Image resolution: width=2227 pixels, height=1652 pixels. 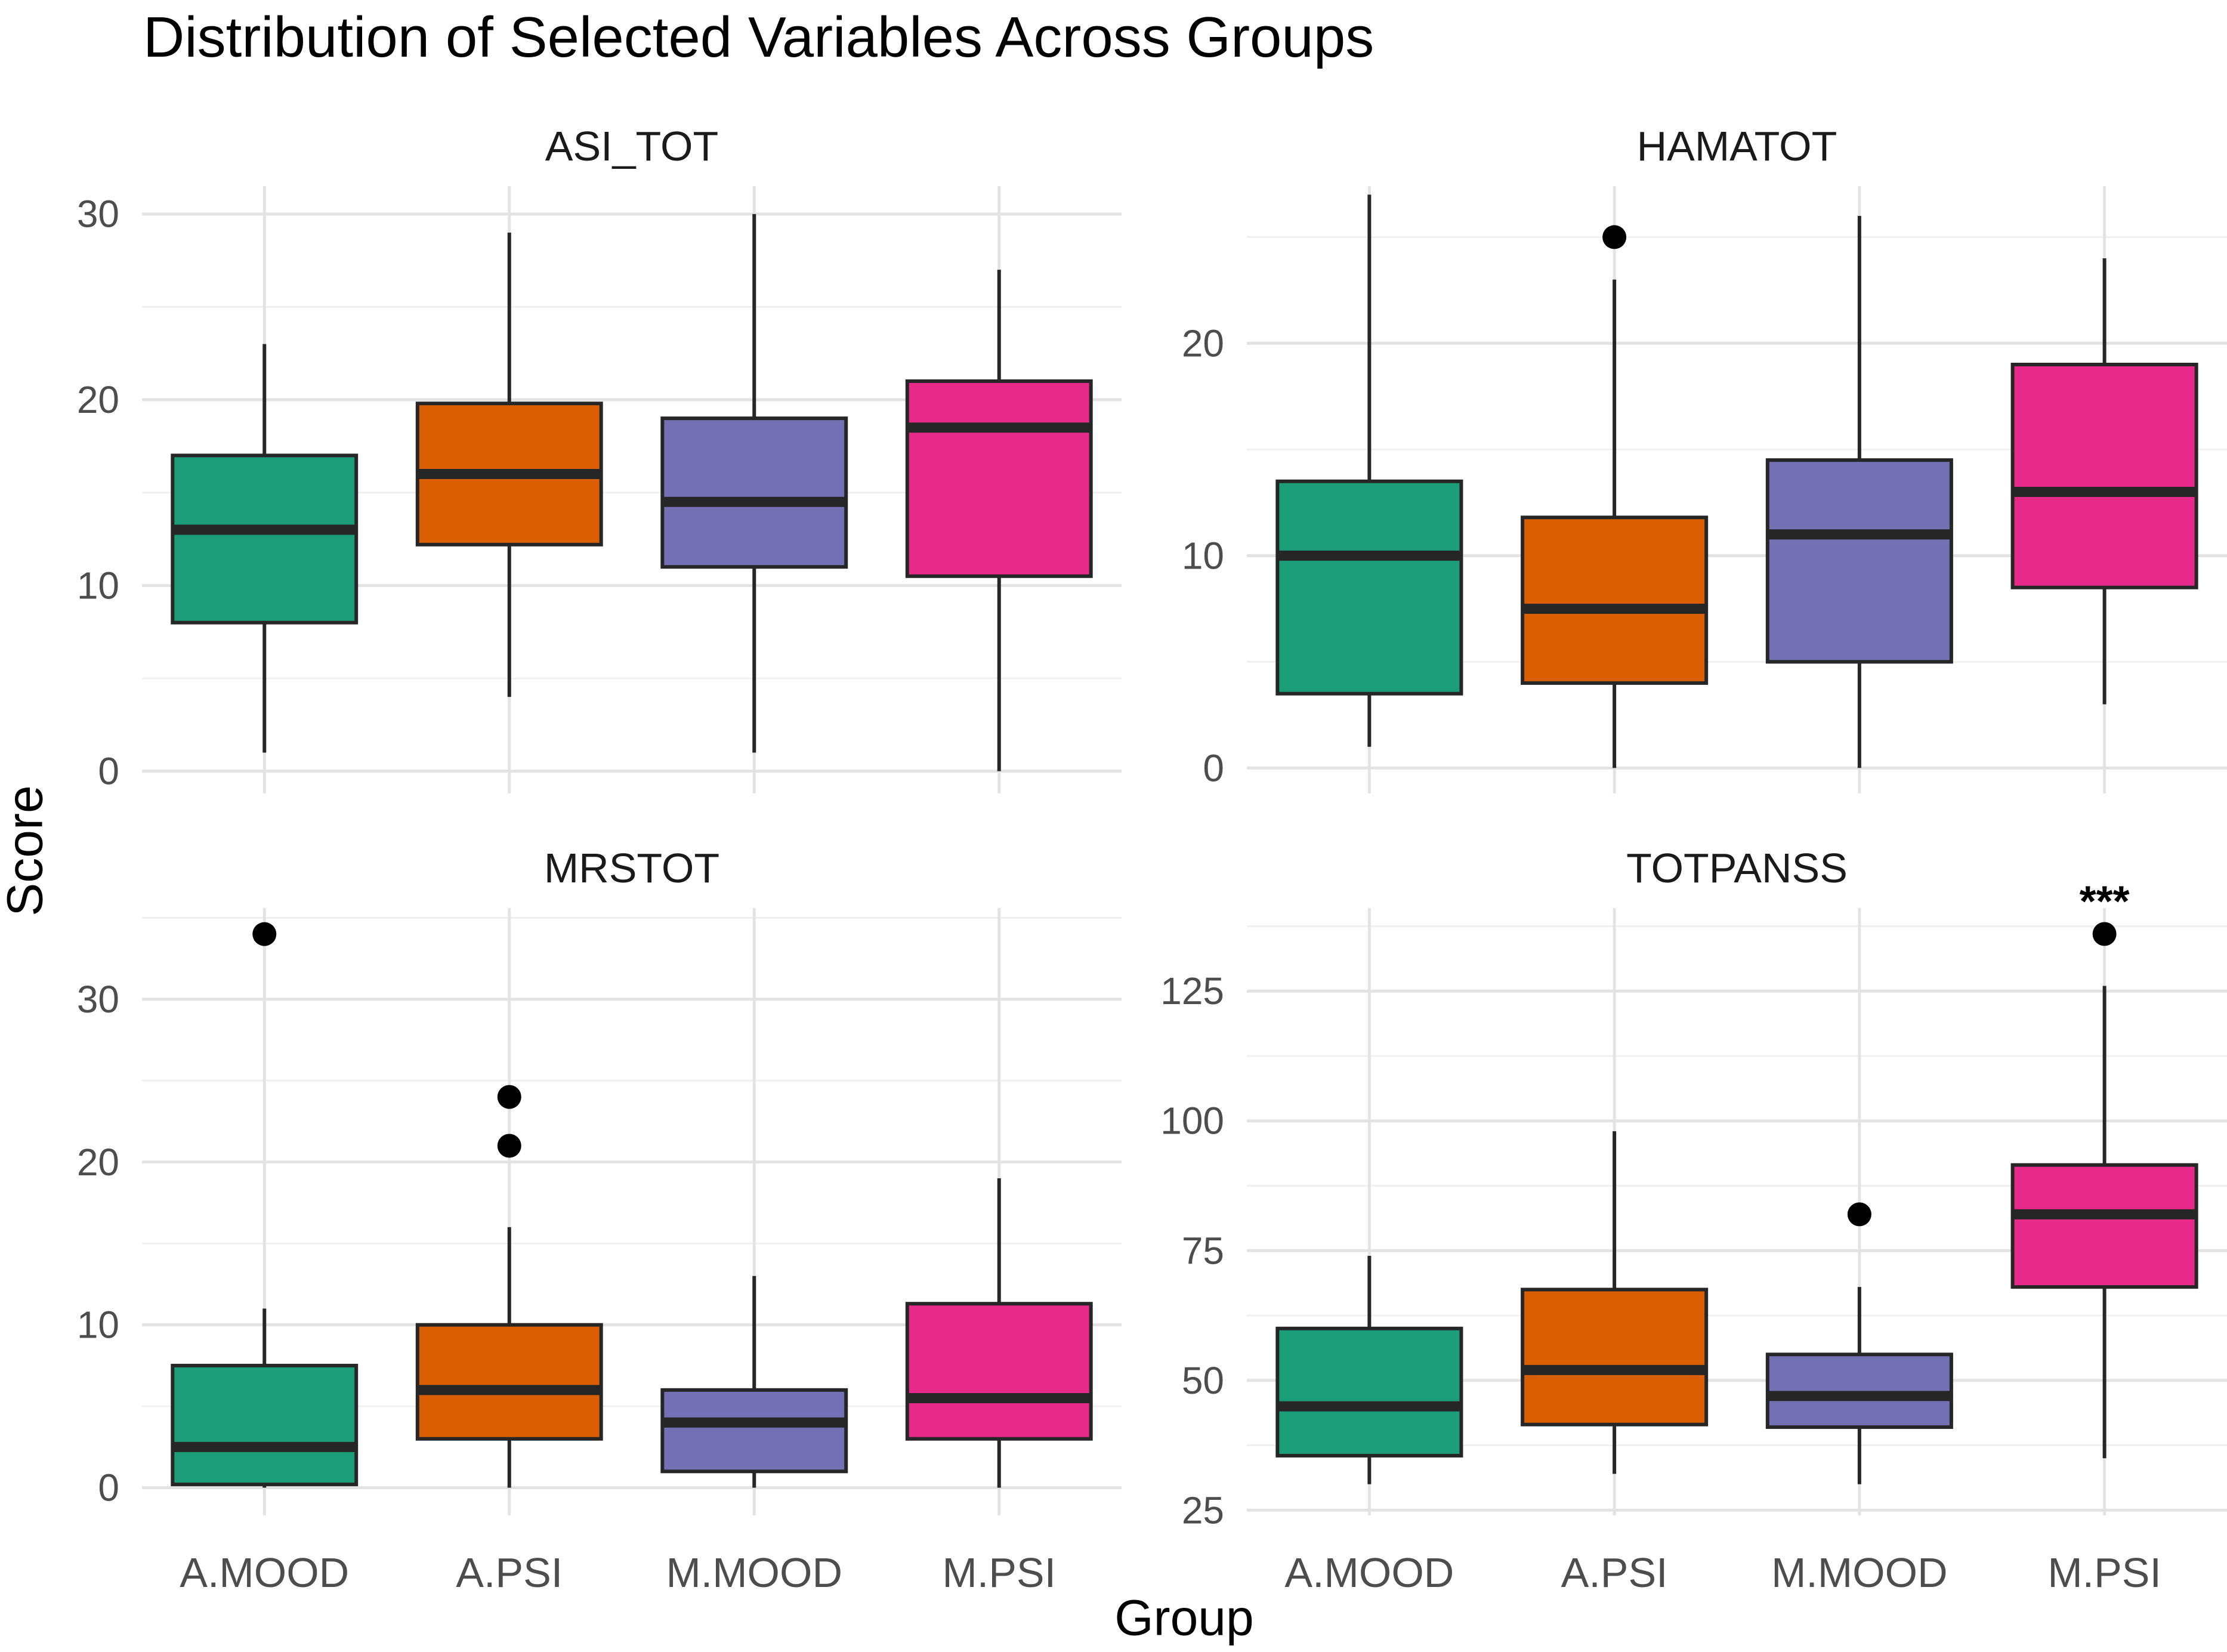 What do you see at coordinates (1192, 1121) in the screenshot?
I see `totpanss-y-tick-label: 100` at bounding box center [1192, 1121].